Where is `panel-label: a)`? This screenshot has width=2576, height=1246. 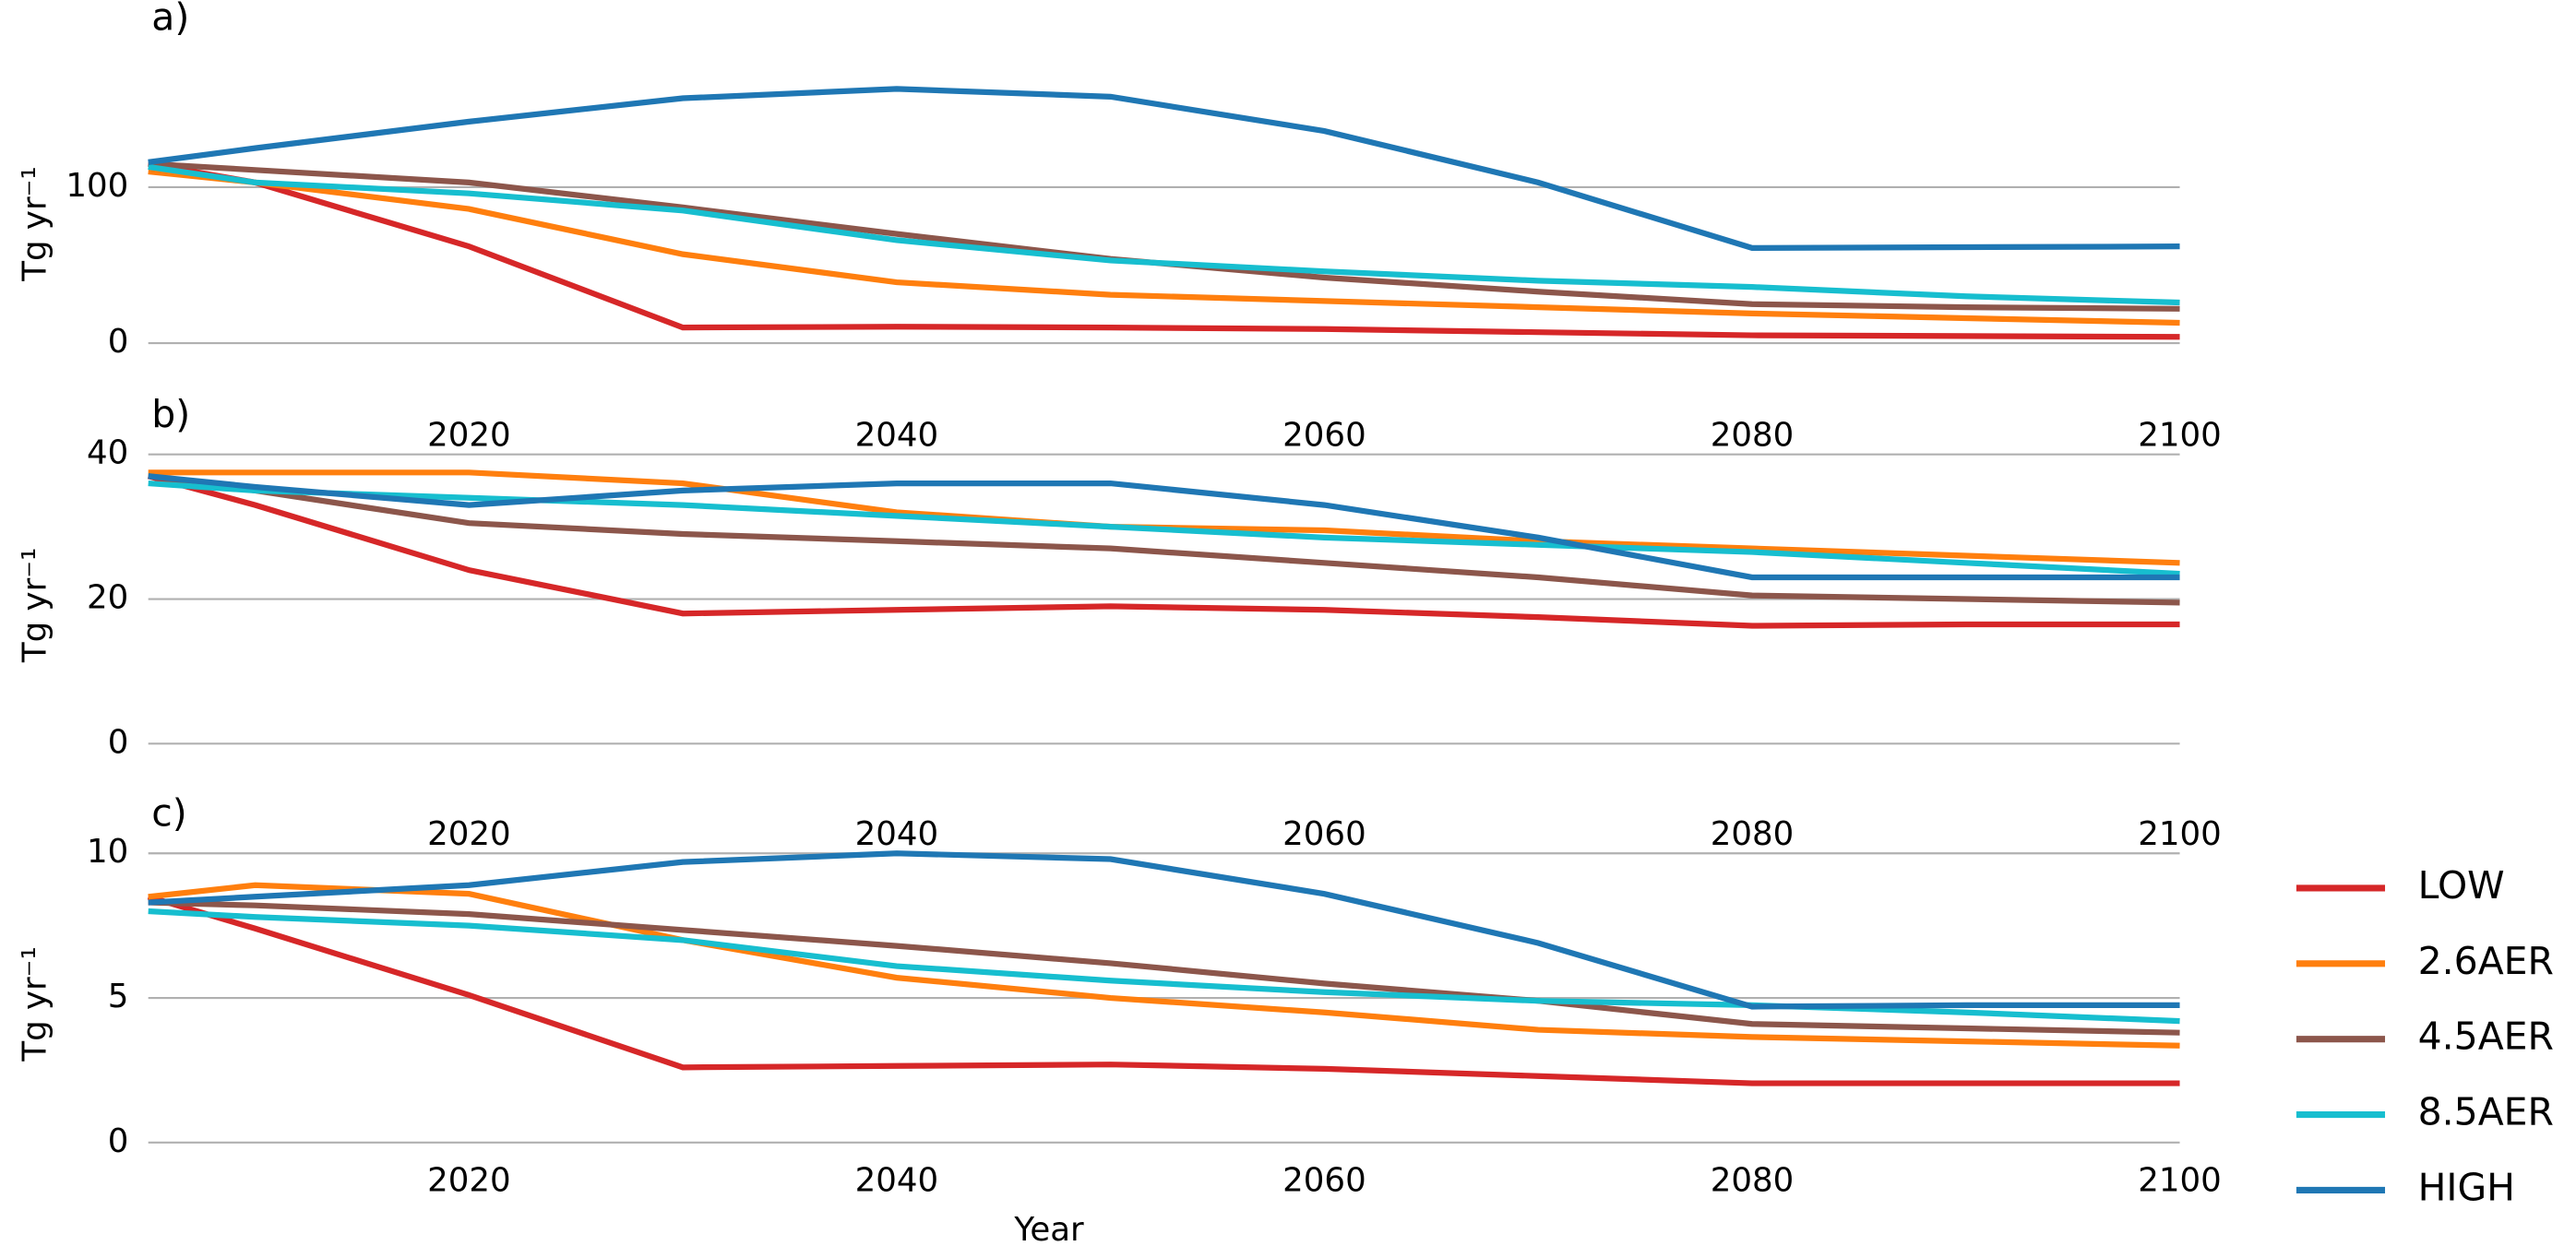 panel-label: a) is located at coordinates (170, 19).